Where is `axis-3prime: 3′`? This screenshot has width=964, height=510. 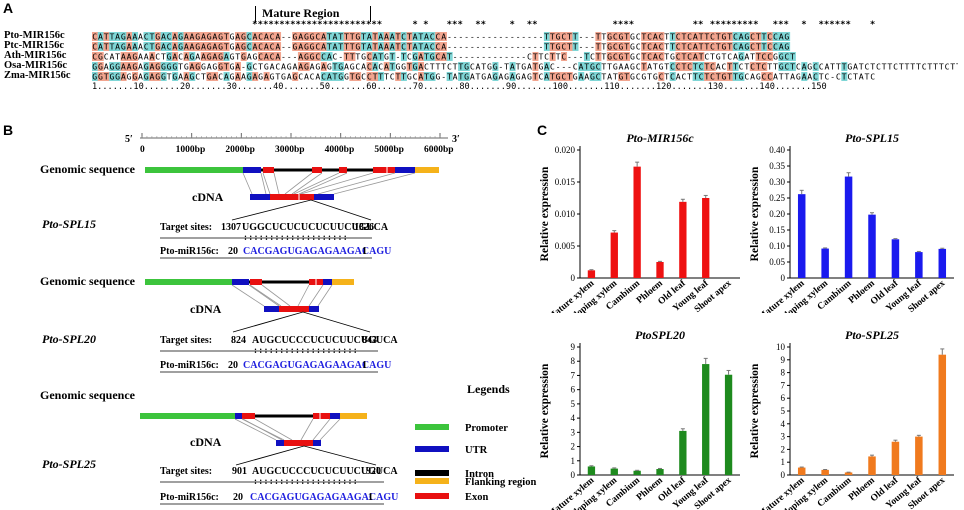 axis-3prime: 3′ is located at coordinates (456, 139).